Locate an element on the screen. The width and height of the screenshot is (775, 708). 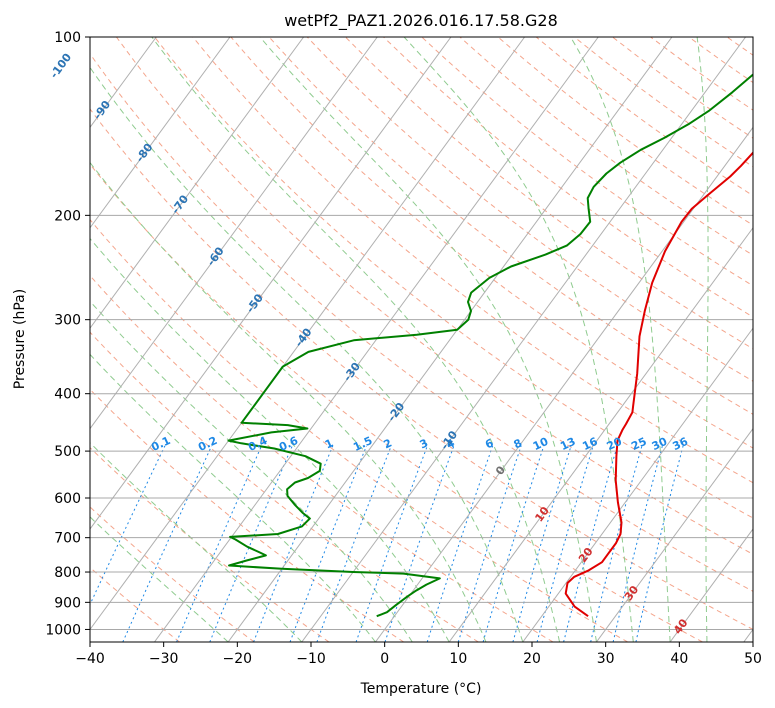
x-tick-label: 0 is located at coordinates (384, 659).